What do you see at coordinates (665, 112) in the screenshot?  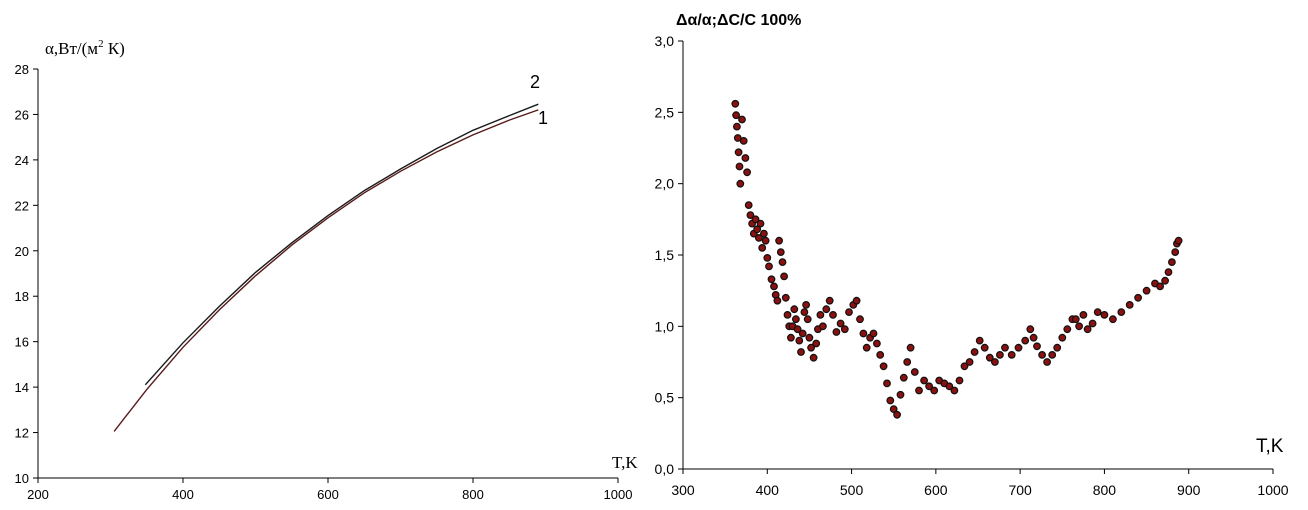 I see `right-y-tick-label: 2,5` at bounding box center [665, 112].